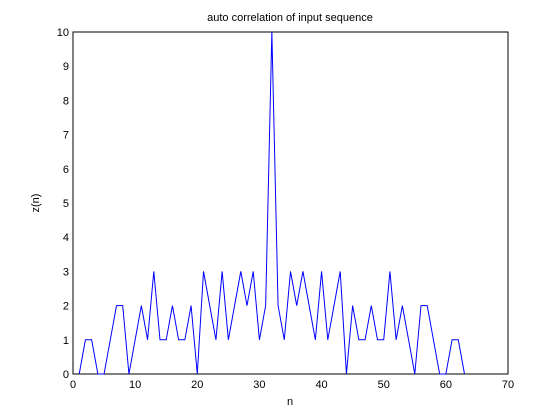  Describe the element at coordinates (66, 101) in the screenshot. I see `y-tick-label: 8` at that location.